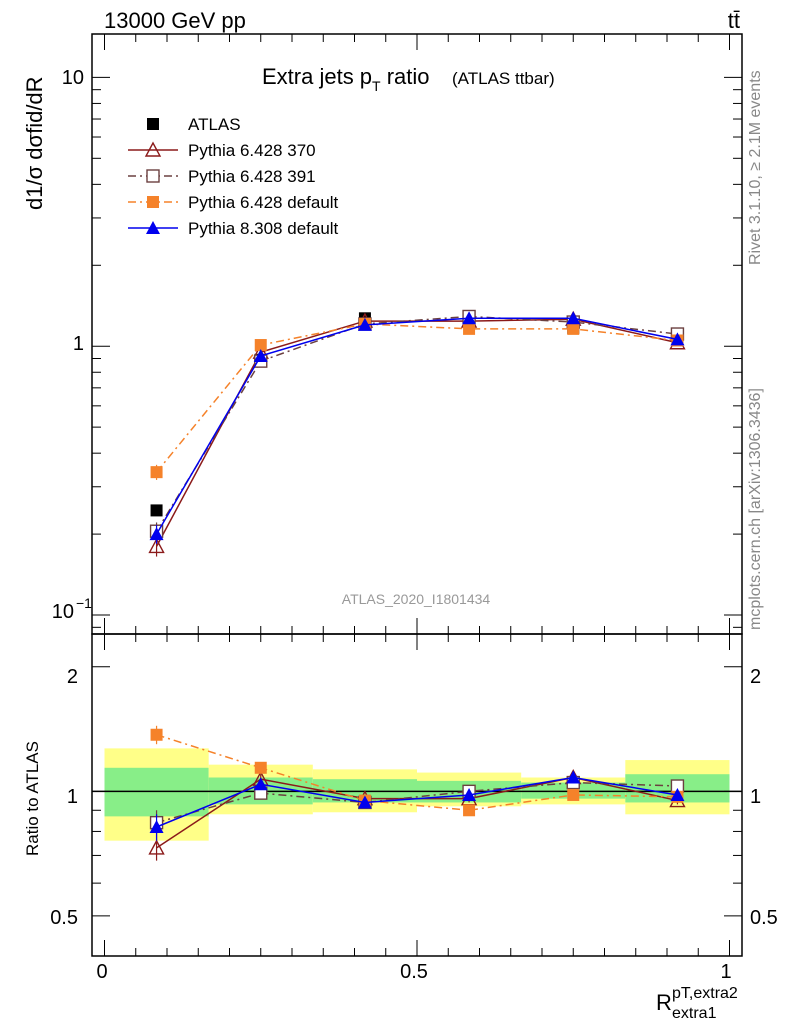 The height and width of the screenshot is (1024, 786). I want to click on ratio-y-axis-label: Ratio to ATLAS, so click(32, 798).